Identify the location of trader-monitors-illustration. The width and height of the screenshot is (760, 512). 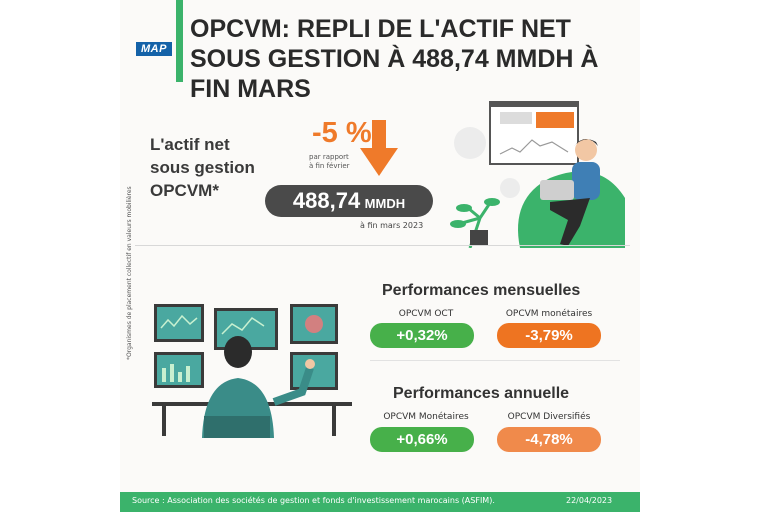
(252, 371).